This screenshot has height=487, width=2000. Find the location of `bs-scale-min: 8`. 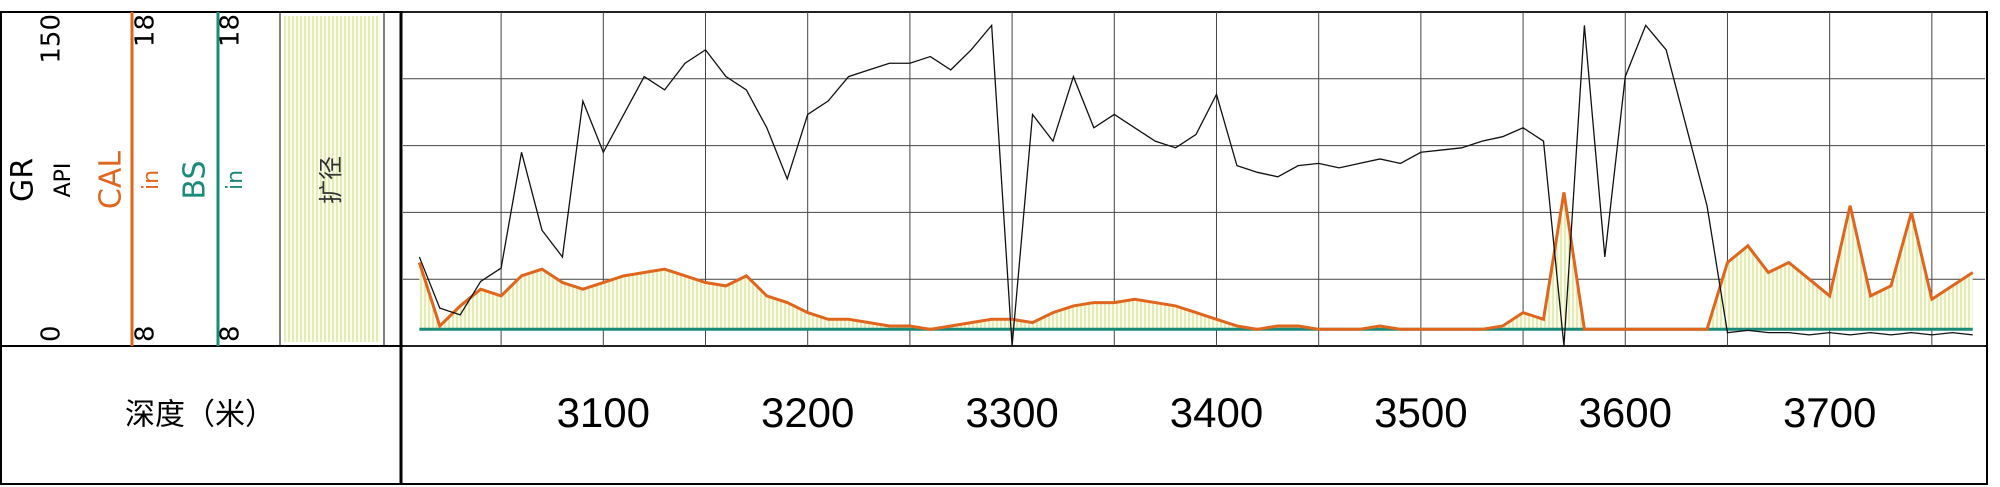

bs-scale-min: 8 is located at coordinates (231, 333).